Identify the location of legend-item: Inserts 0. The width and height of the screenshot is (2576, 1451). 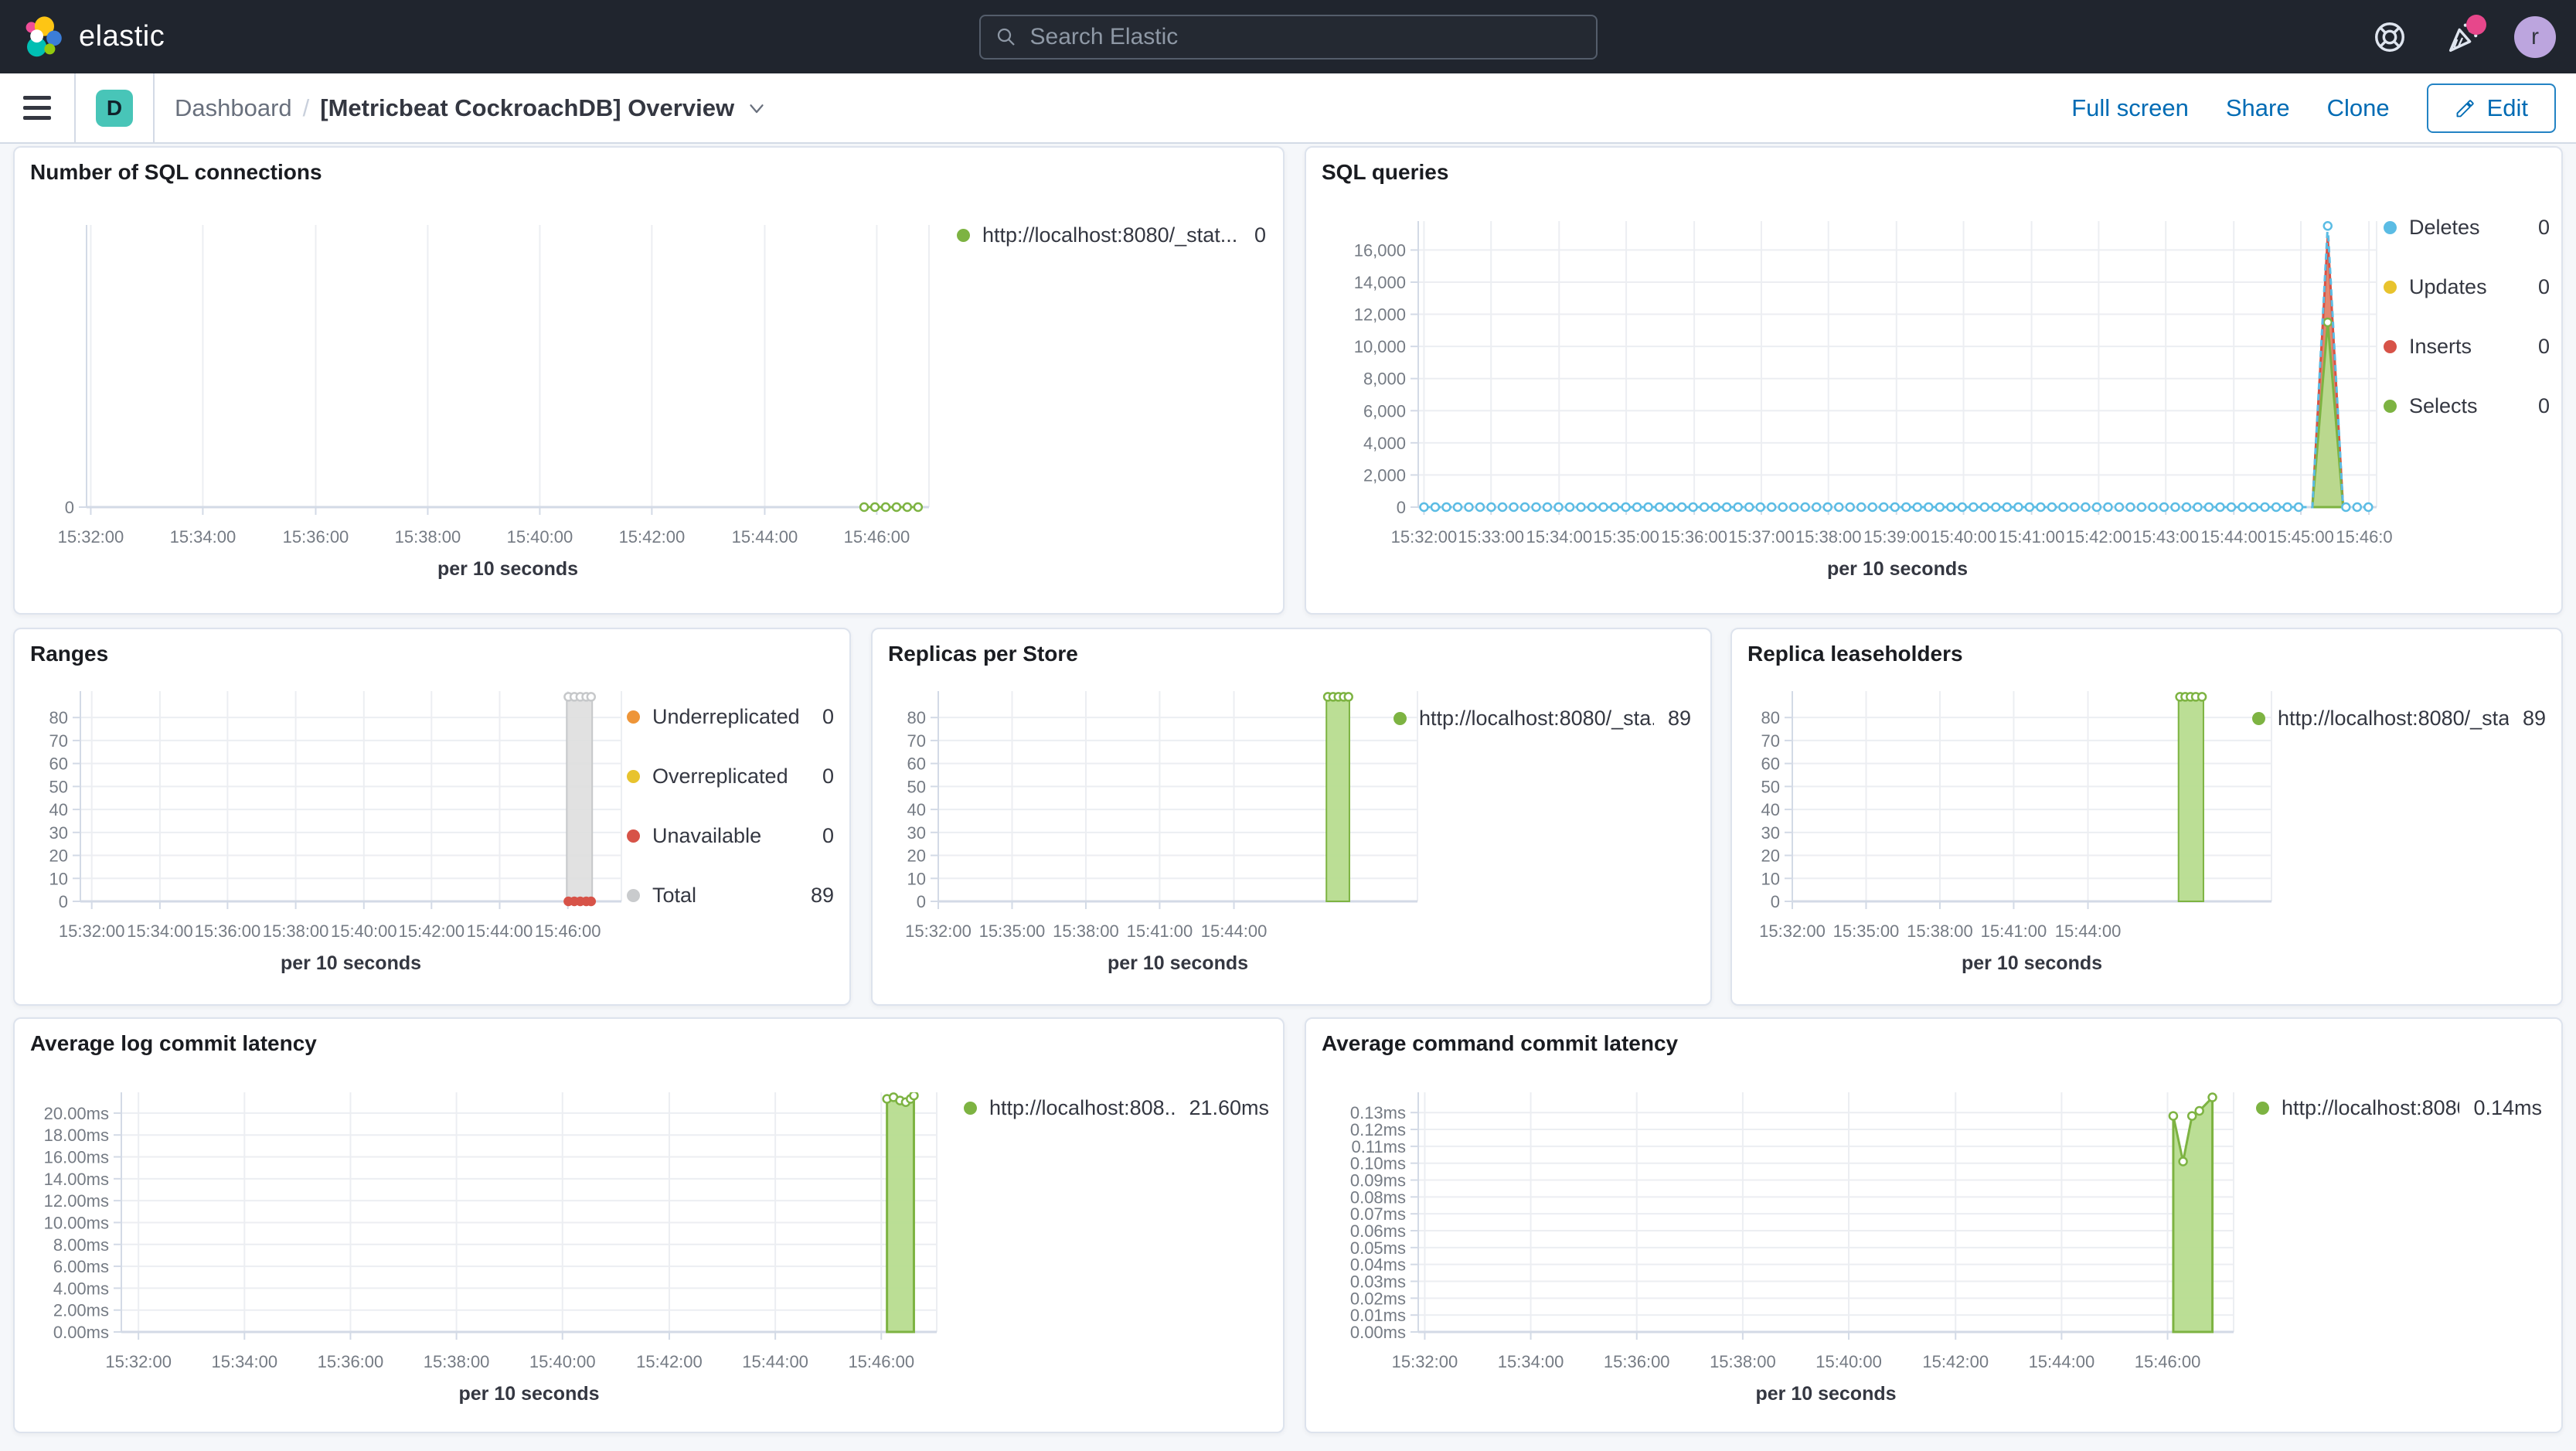
(2467, 347).